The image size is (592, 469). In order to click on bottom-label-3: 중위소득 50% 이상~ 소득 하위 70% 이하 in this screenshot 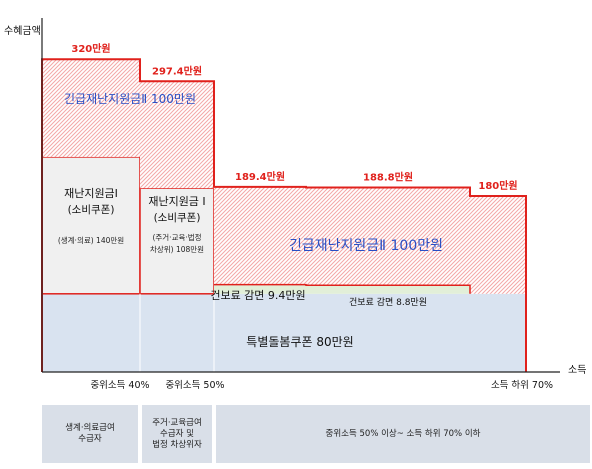, I will do `click(403, 433)`.